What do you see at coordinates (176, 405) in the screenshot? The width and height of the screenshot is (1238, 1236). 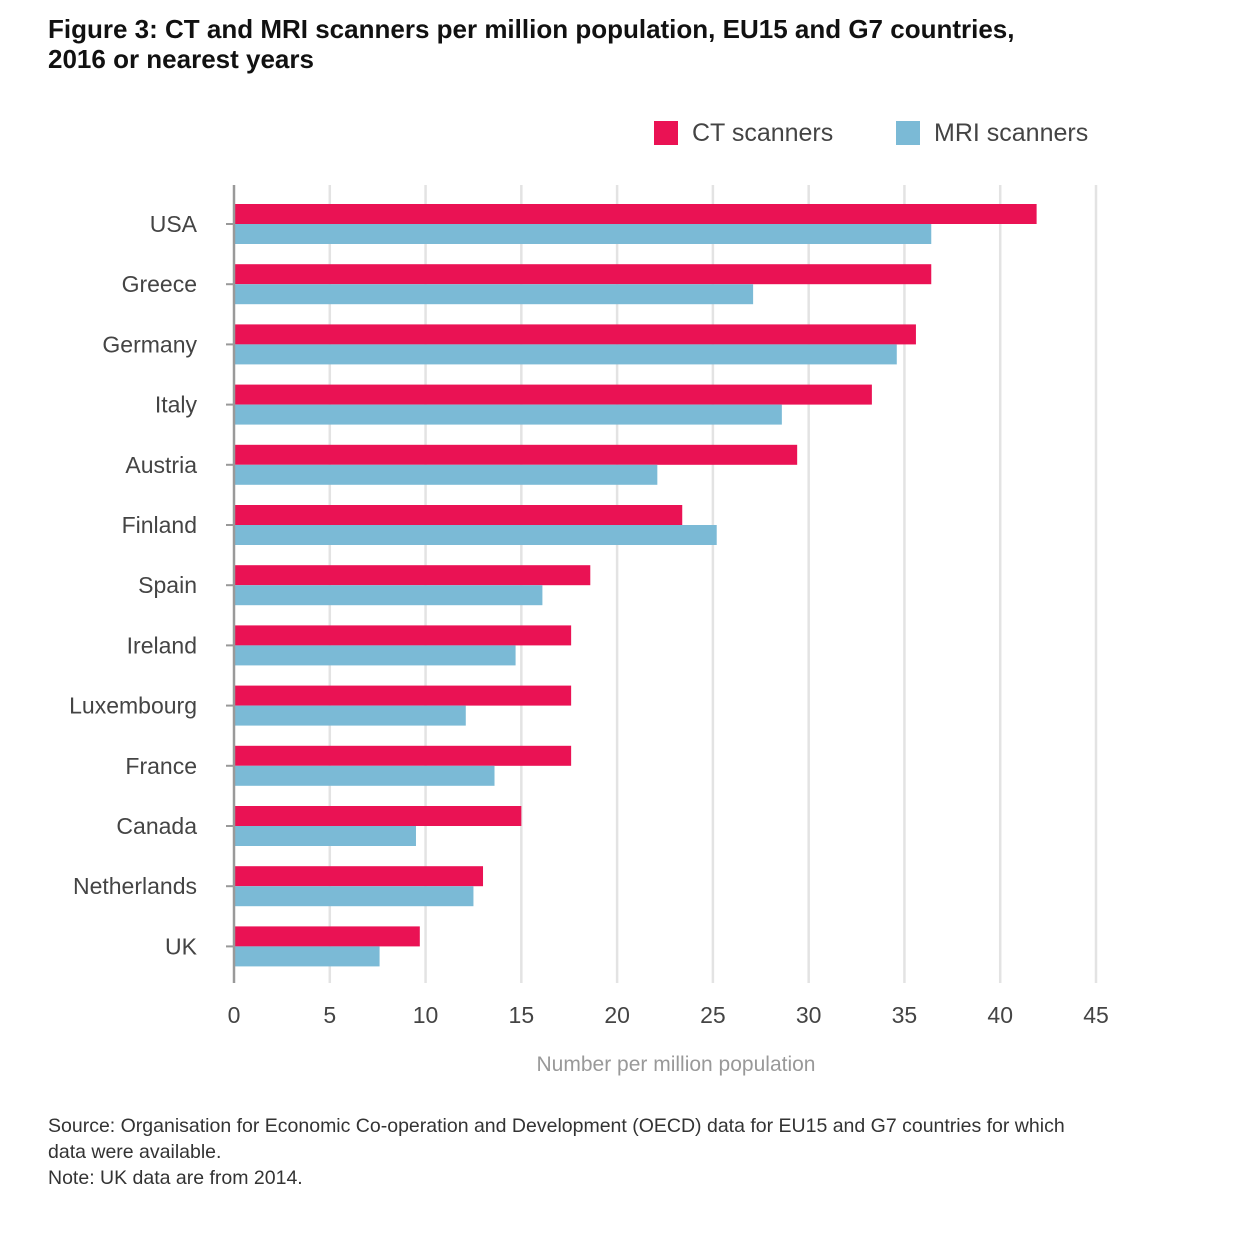 I see `category-label-italy: Italy` at bounding box center [176, 405].